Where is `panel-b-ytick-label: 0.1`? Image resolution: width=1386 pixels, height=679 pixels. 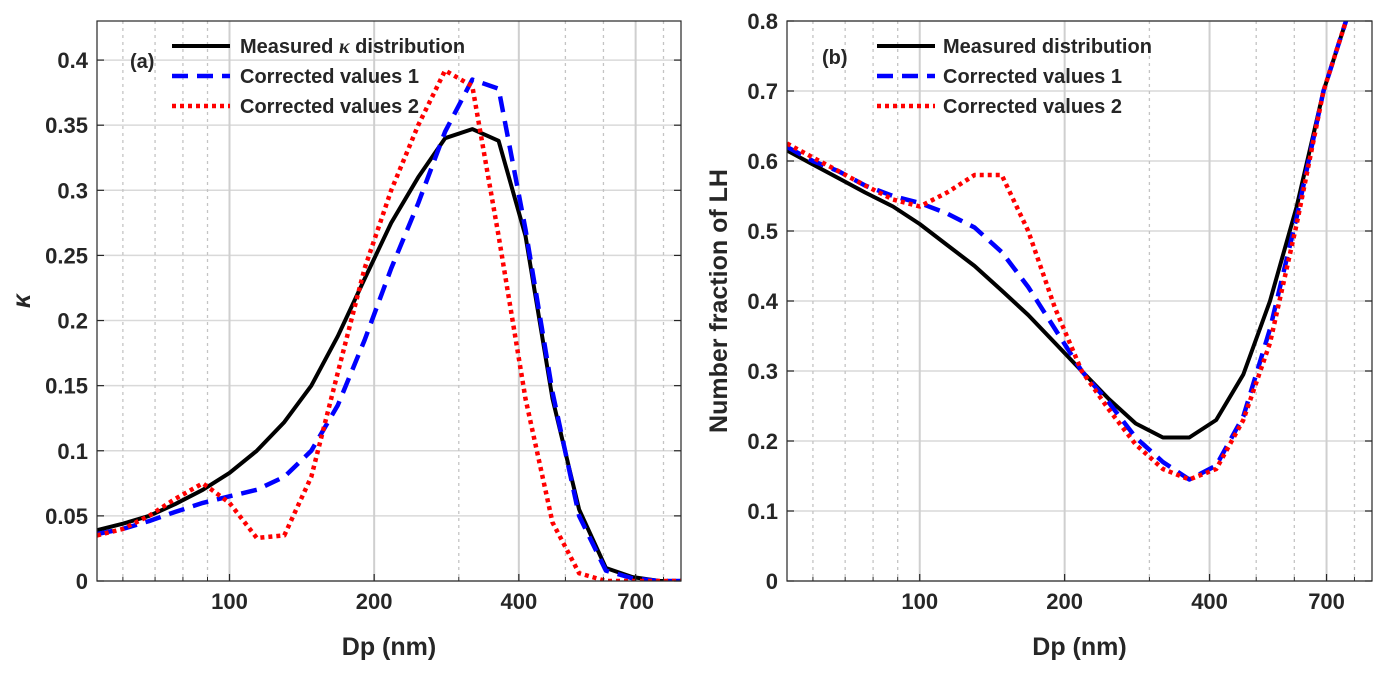 panel-b-ytick-label: 0.1 is located at coordinates (762, 511).